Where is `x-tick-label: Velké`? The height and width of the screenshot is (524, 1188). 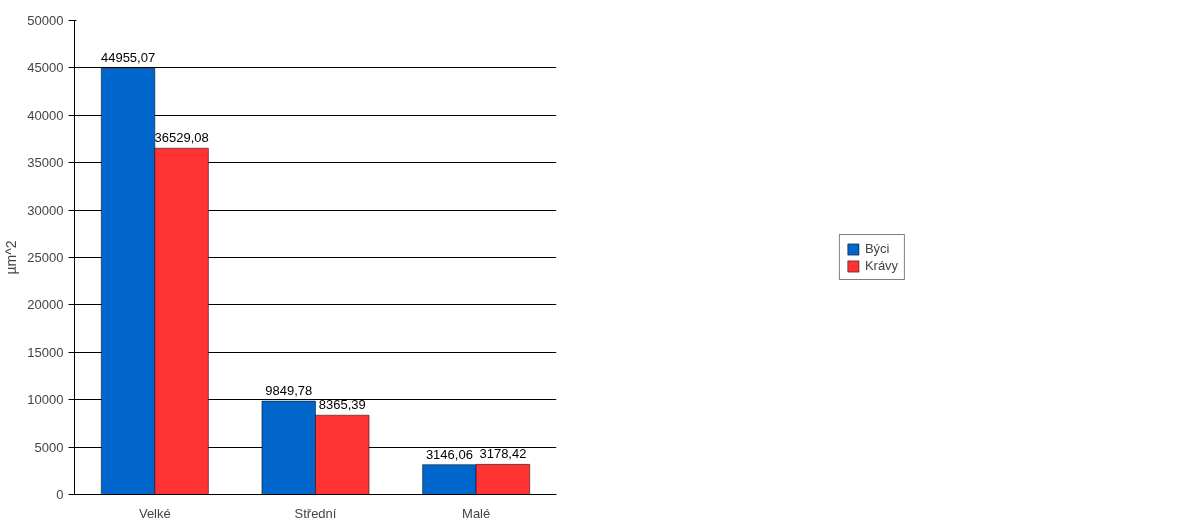
x-tick-label: Velké is located at coordinates (154, 513).